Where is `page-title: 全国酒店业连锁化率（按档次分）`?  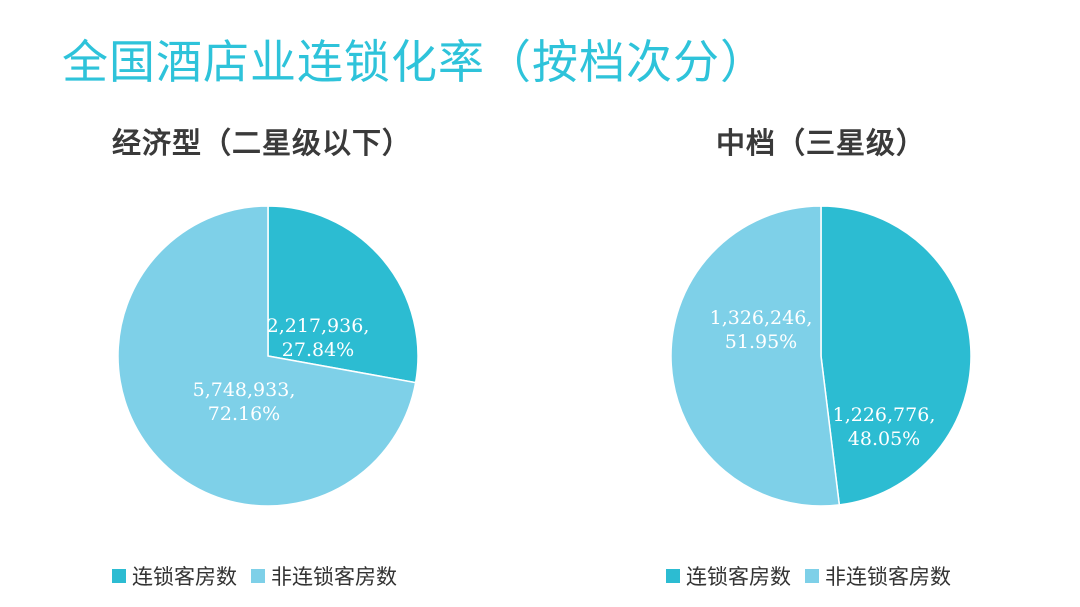 page-title: 全国酒店业连锁化率（按档次分） is located at coordinates (414, 62).